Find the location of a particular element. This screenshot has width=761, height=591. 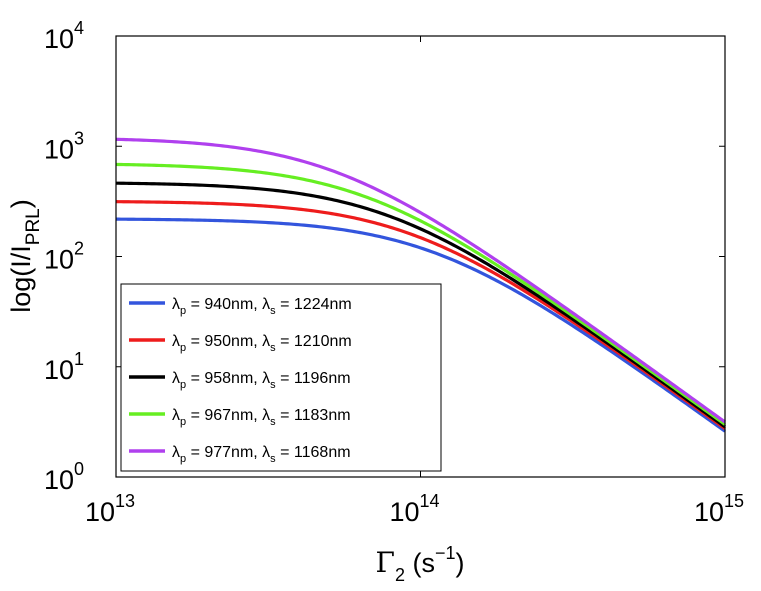

x-tick-label-2: 1014 is located at coordinates (414, 509).